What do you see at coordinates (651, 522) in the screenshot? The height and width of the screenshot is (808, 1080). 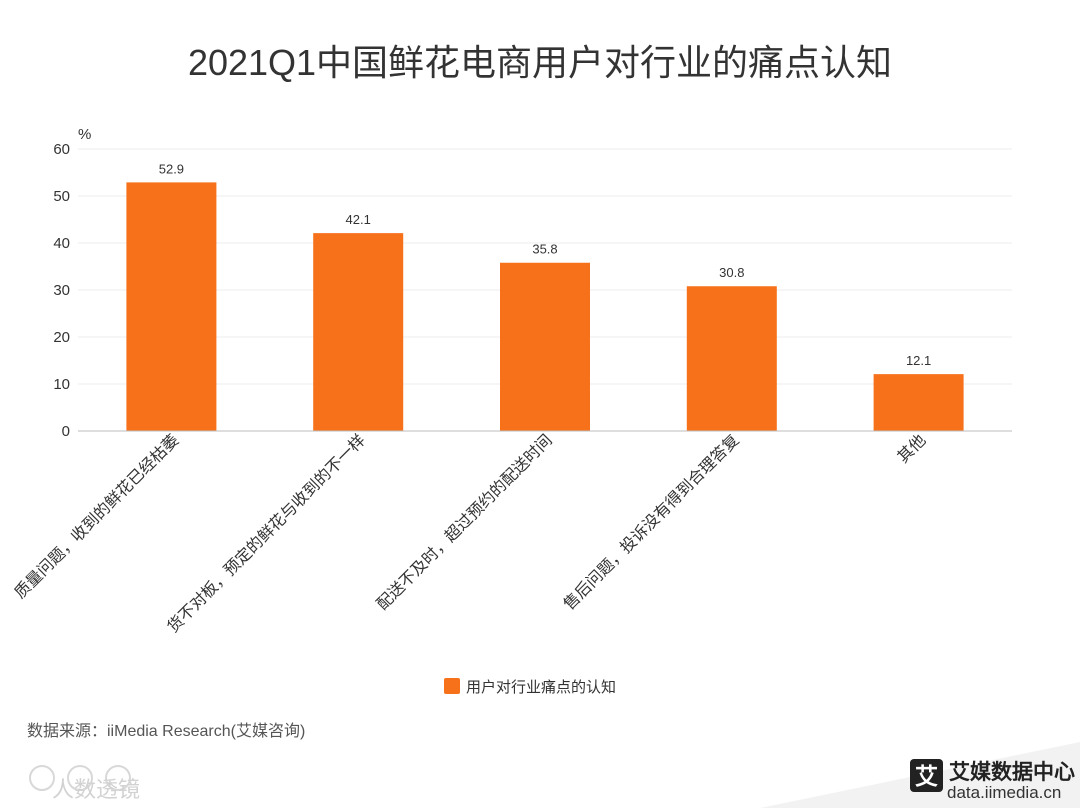 I see `category-label: 售后问题，投诉没有得到合理答复` at bounding box center [651, 522].